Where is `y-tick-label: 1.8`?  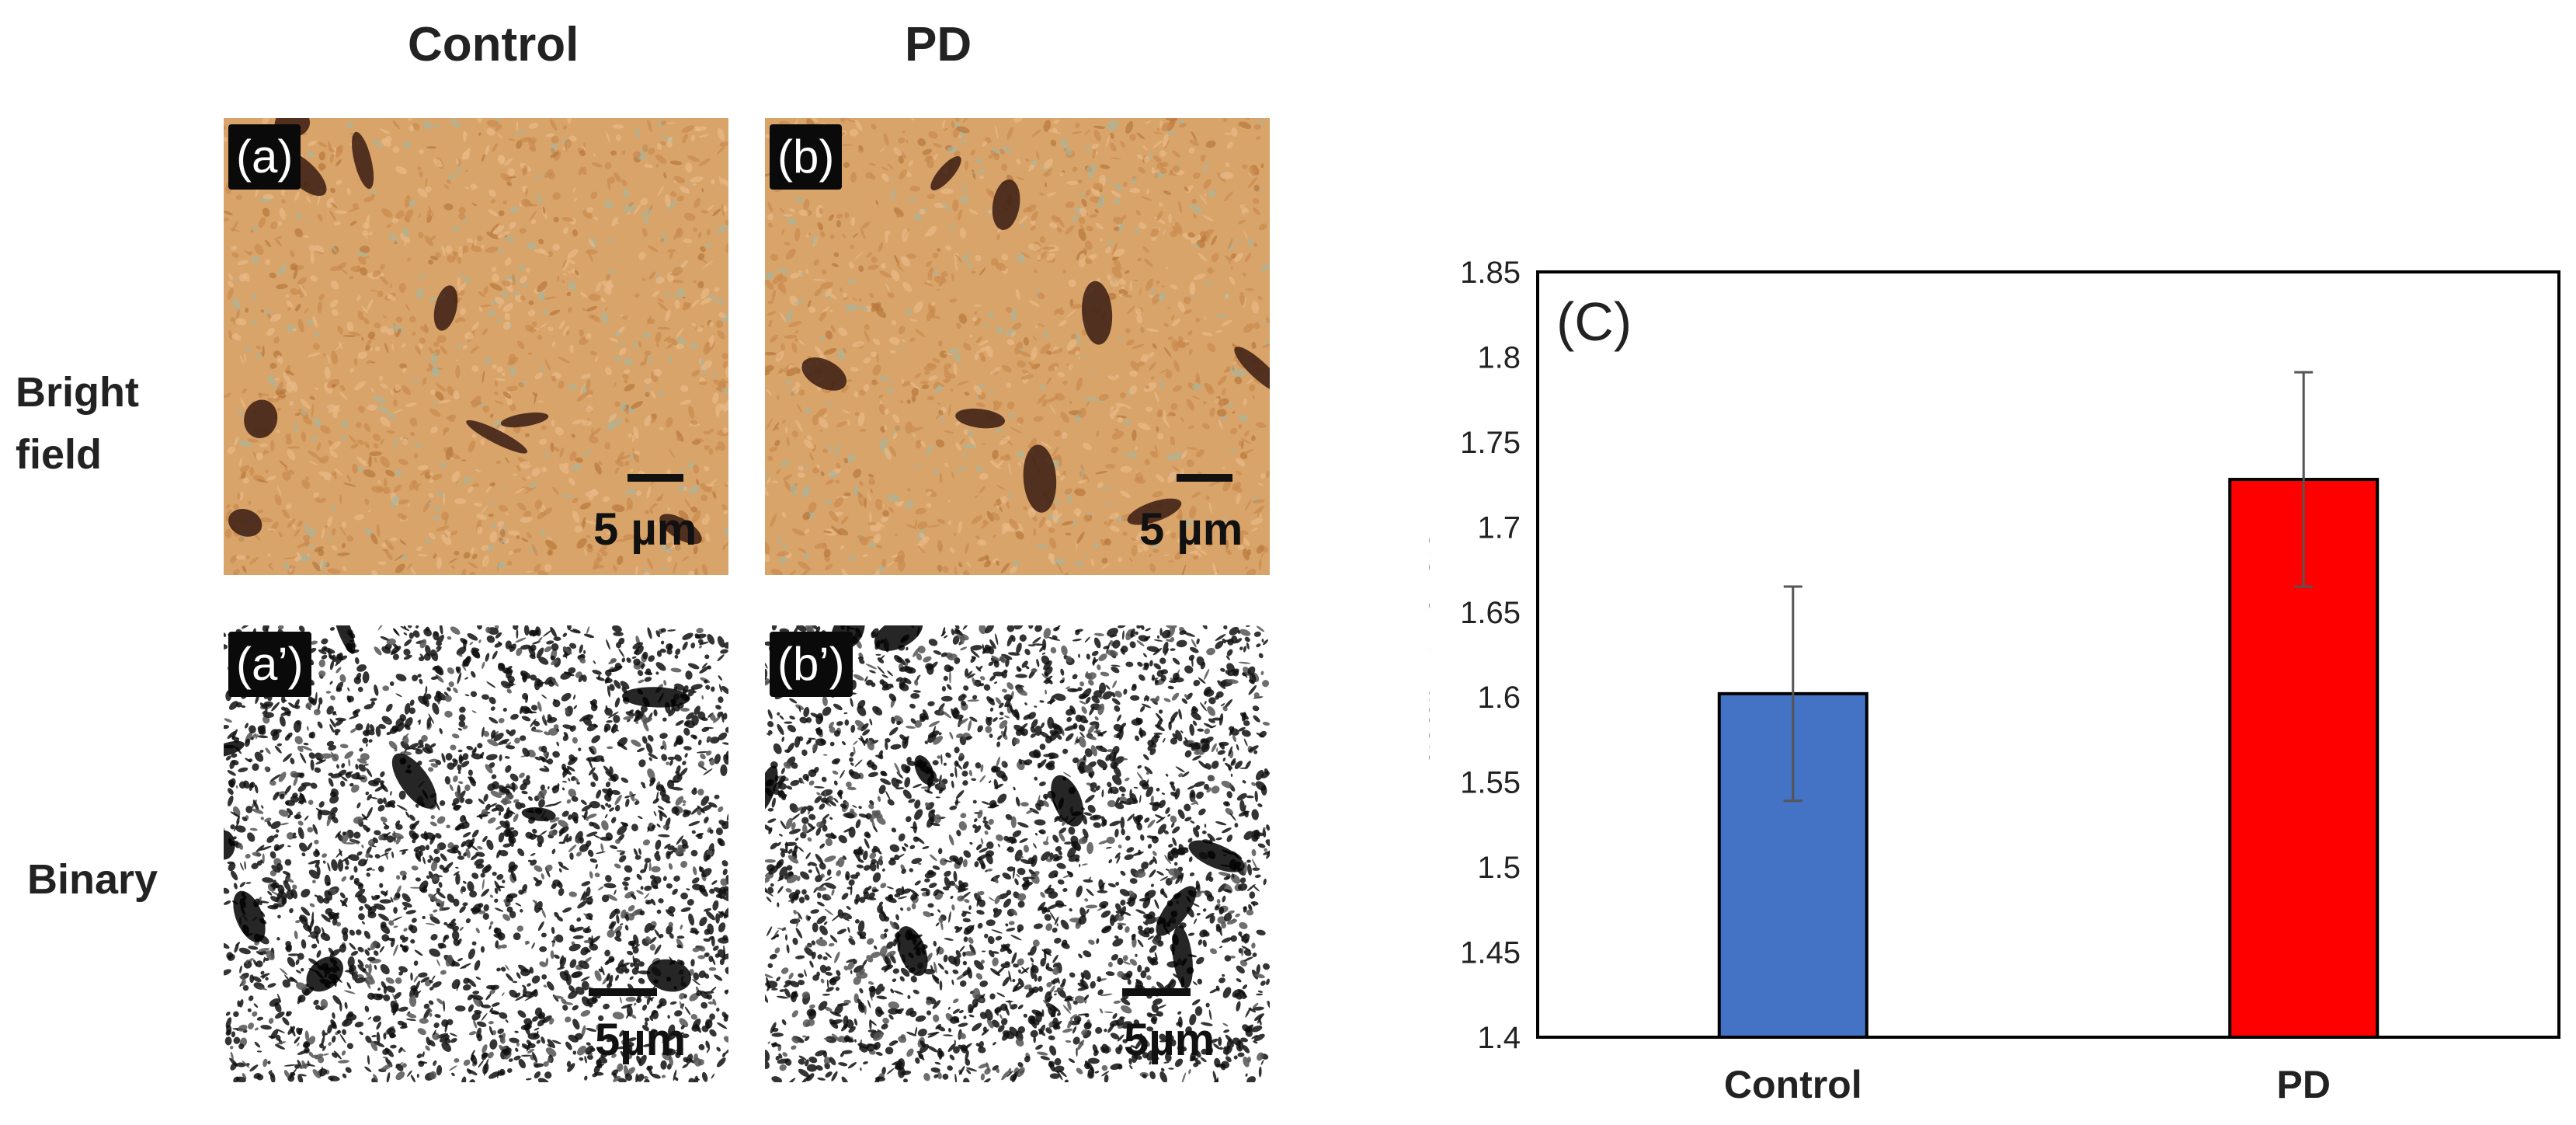
y-tick-label: 1.8 is located at coordinates (1499, 357).